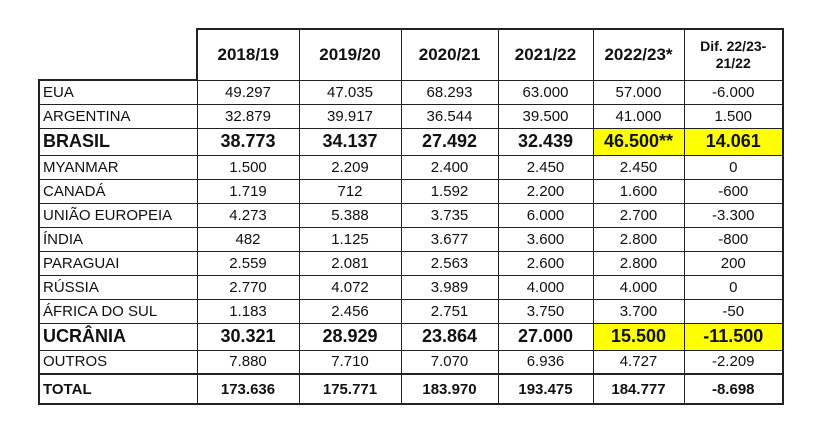 The image size is (820, 422). I want to click on value-cell: 2.400, so click(449, 167).